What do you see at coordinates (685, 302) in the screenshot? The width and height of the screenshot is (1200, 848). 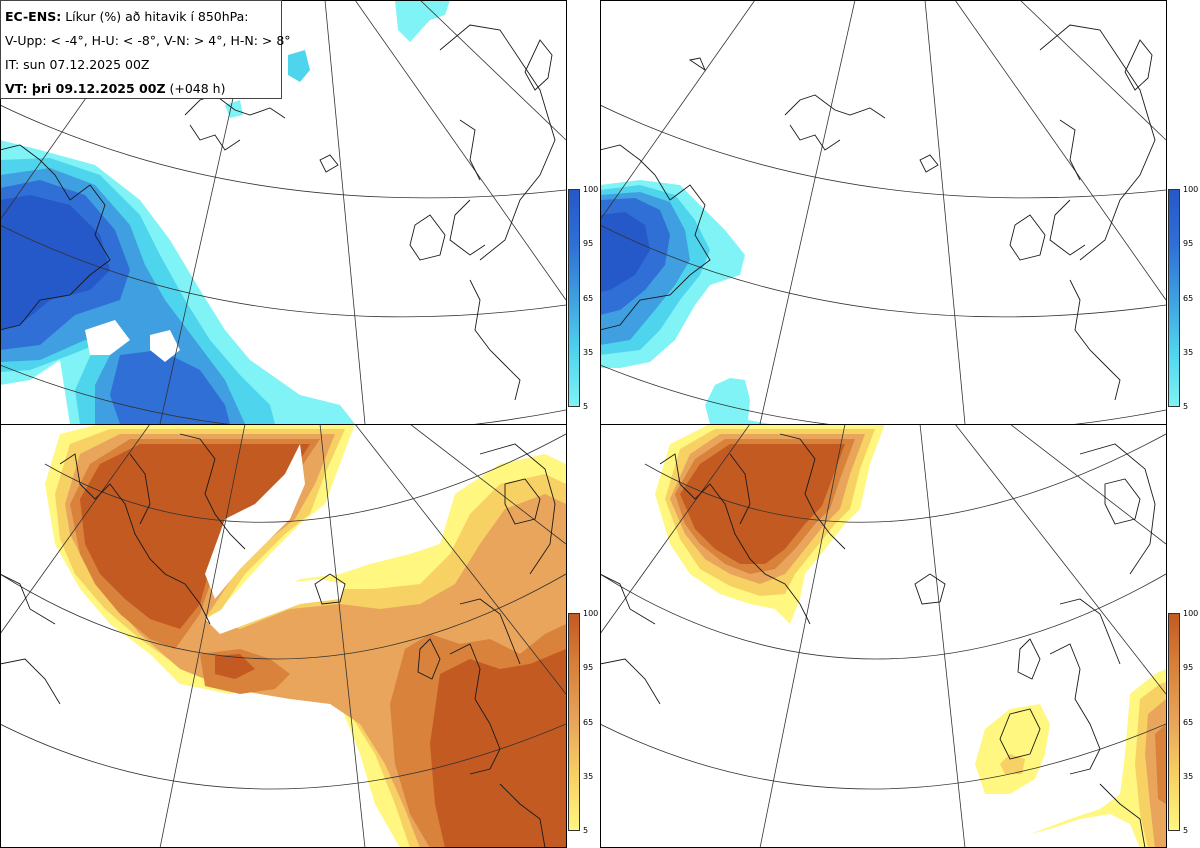 I see `probability-shading` at bounding box center [685, 302].